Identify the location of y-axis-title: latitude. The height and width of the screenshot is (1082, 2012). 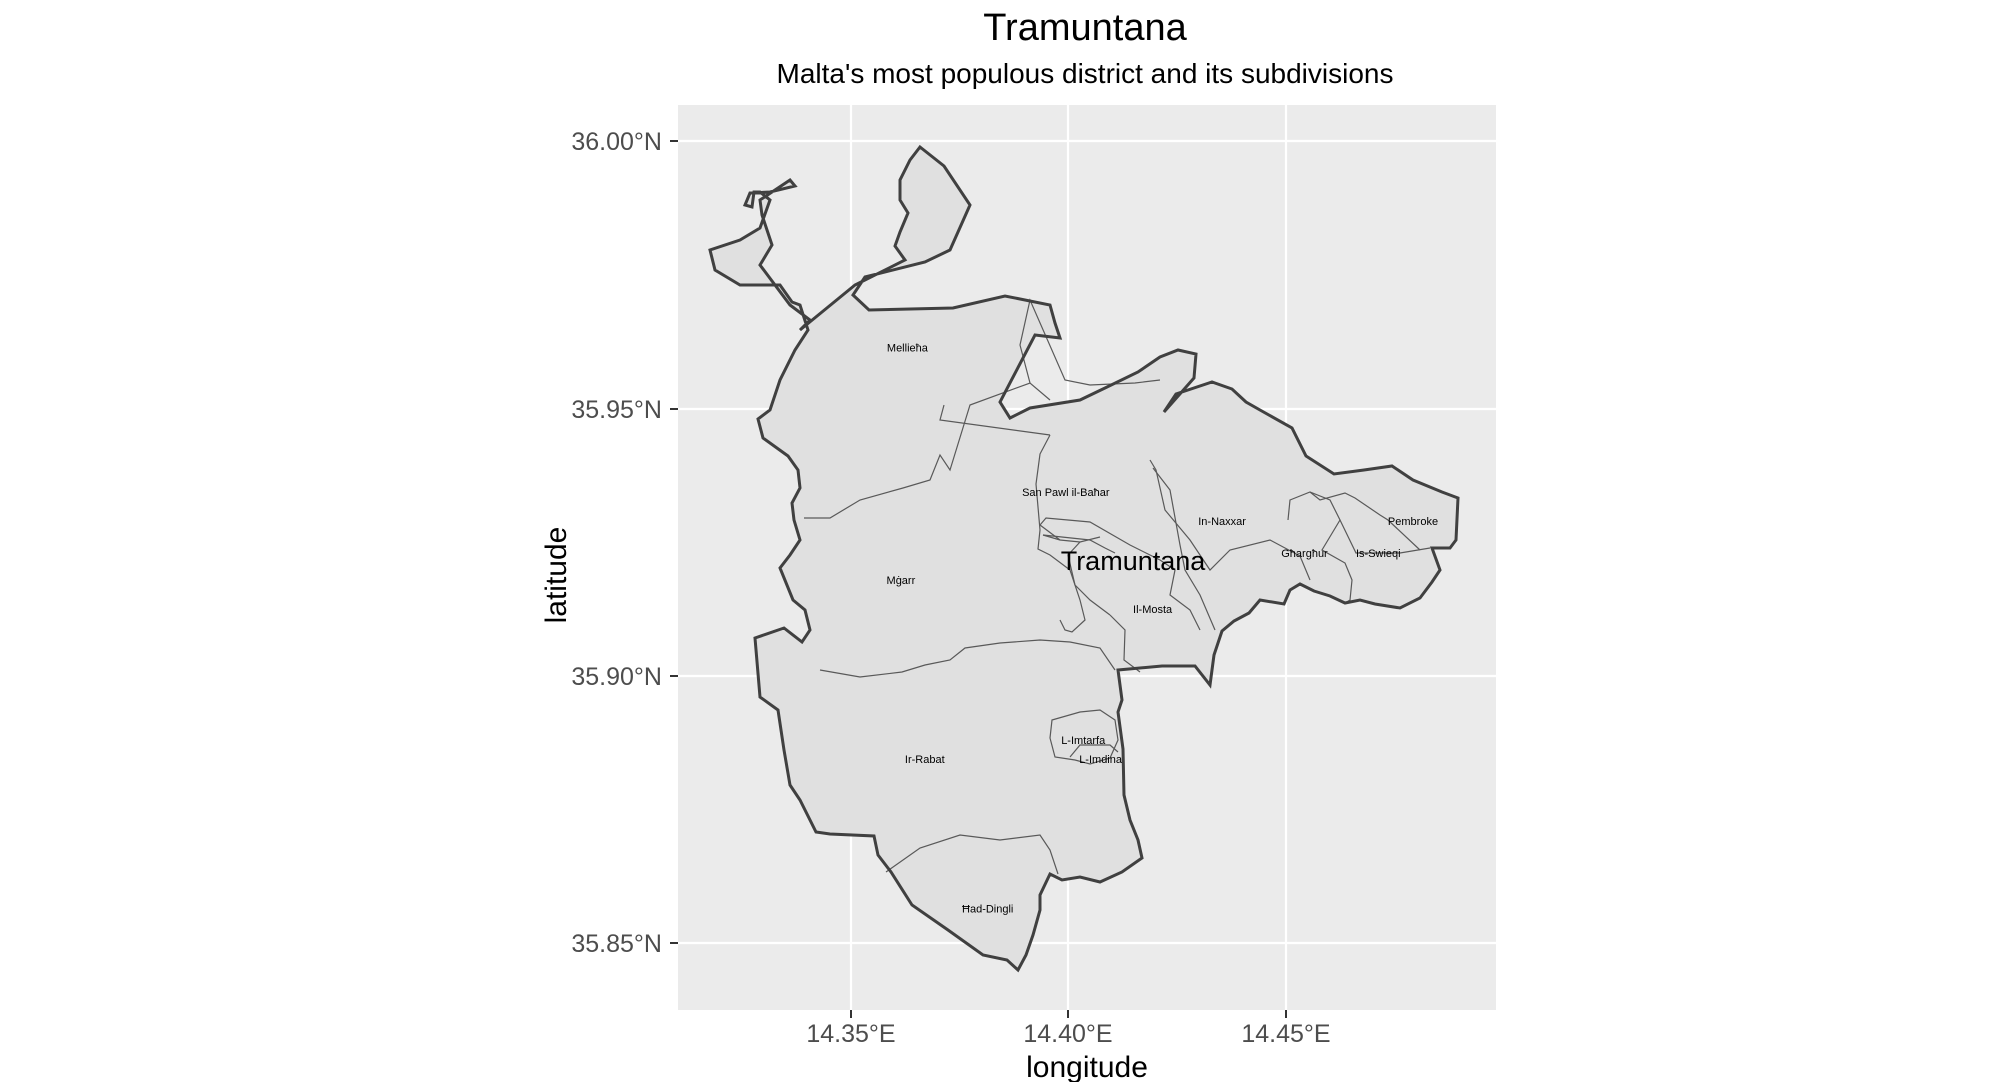
(556, 575).